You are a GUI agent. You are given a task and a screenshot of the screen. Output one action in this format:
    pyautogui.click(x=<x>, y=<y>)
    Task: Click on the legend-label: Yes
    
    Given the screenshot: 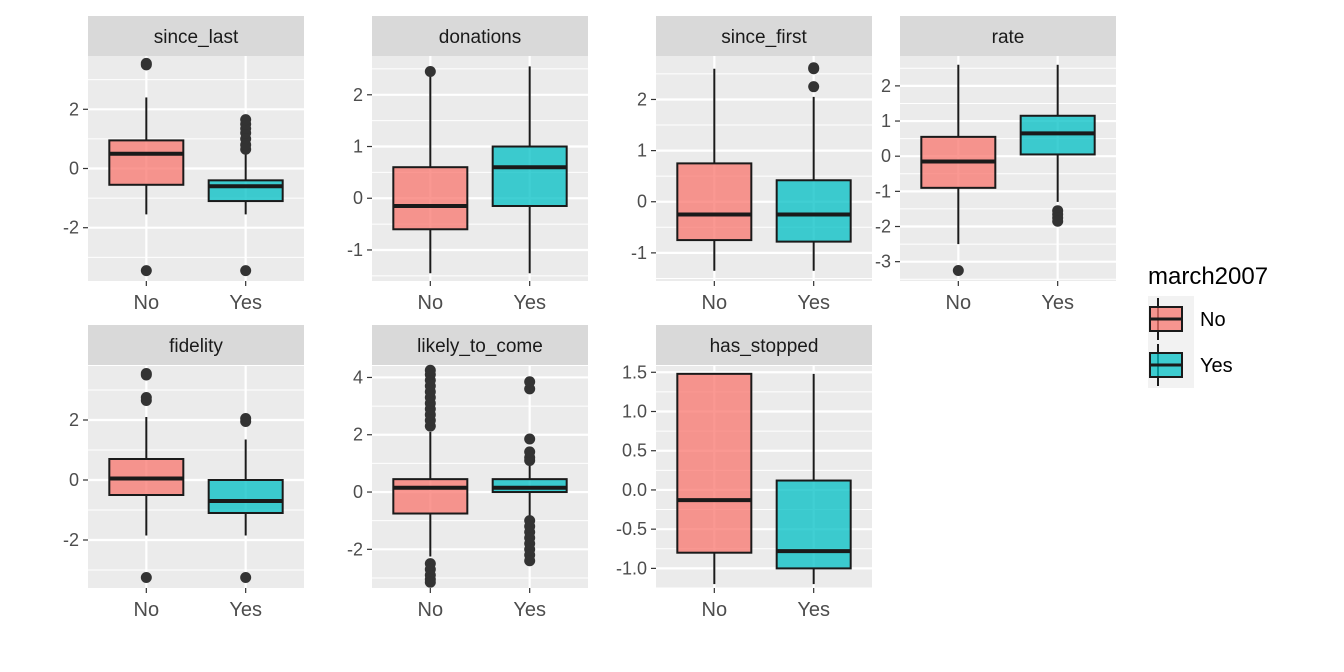 What is the action you would take?
    pyautogui.click(x=1216, y=366)
    